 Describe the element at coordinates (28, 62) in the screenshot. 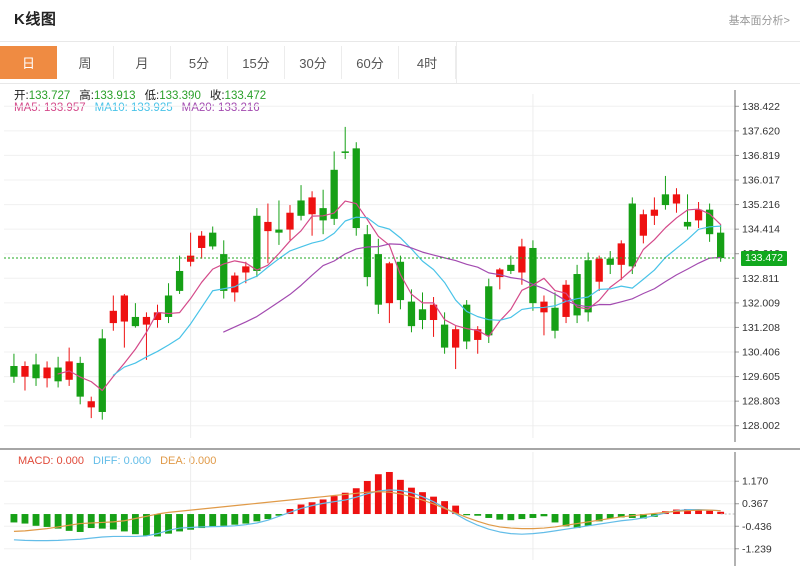

I see `period-tab-0: 日` at that location.